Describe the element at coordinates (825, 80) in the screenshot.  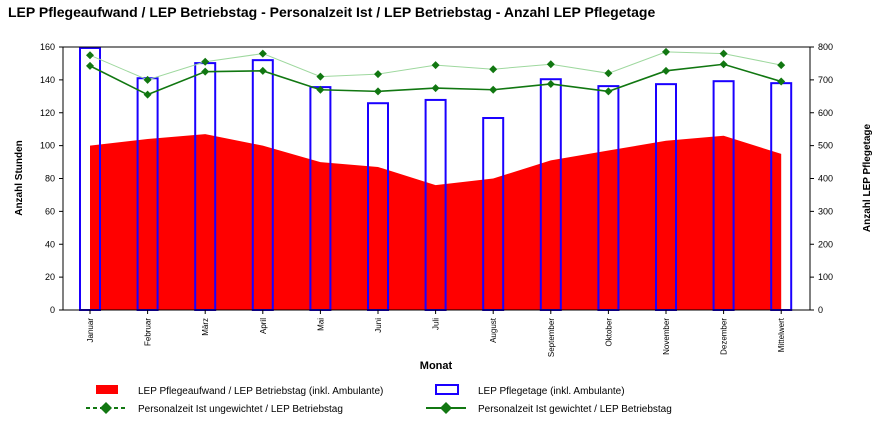
I see `y2-tick-label: 700` at that location.